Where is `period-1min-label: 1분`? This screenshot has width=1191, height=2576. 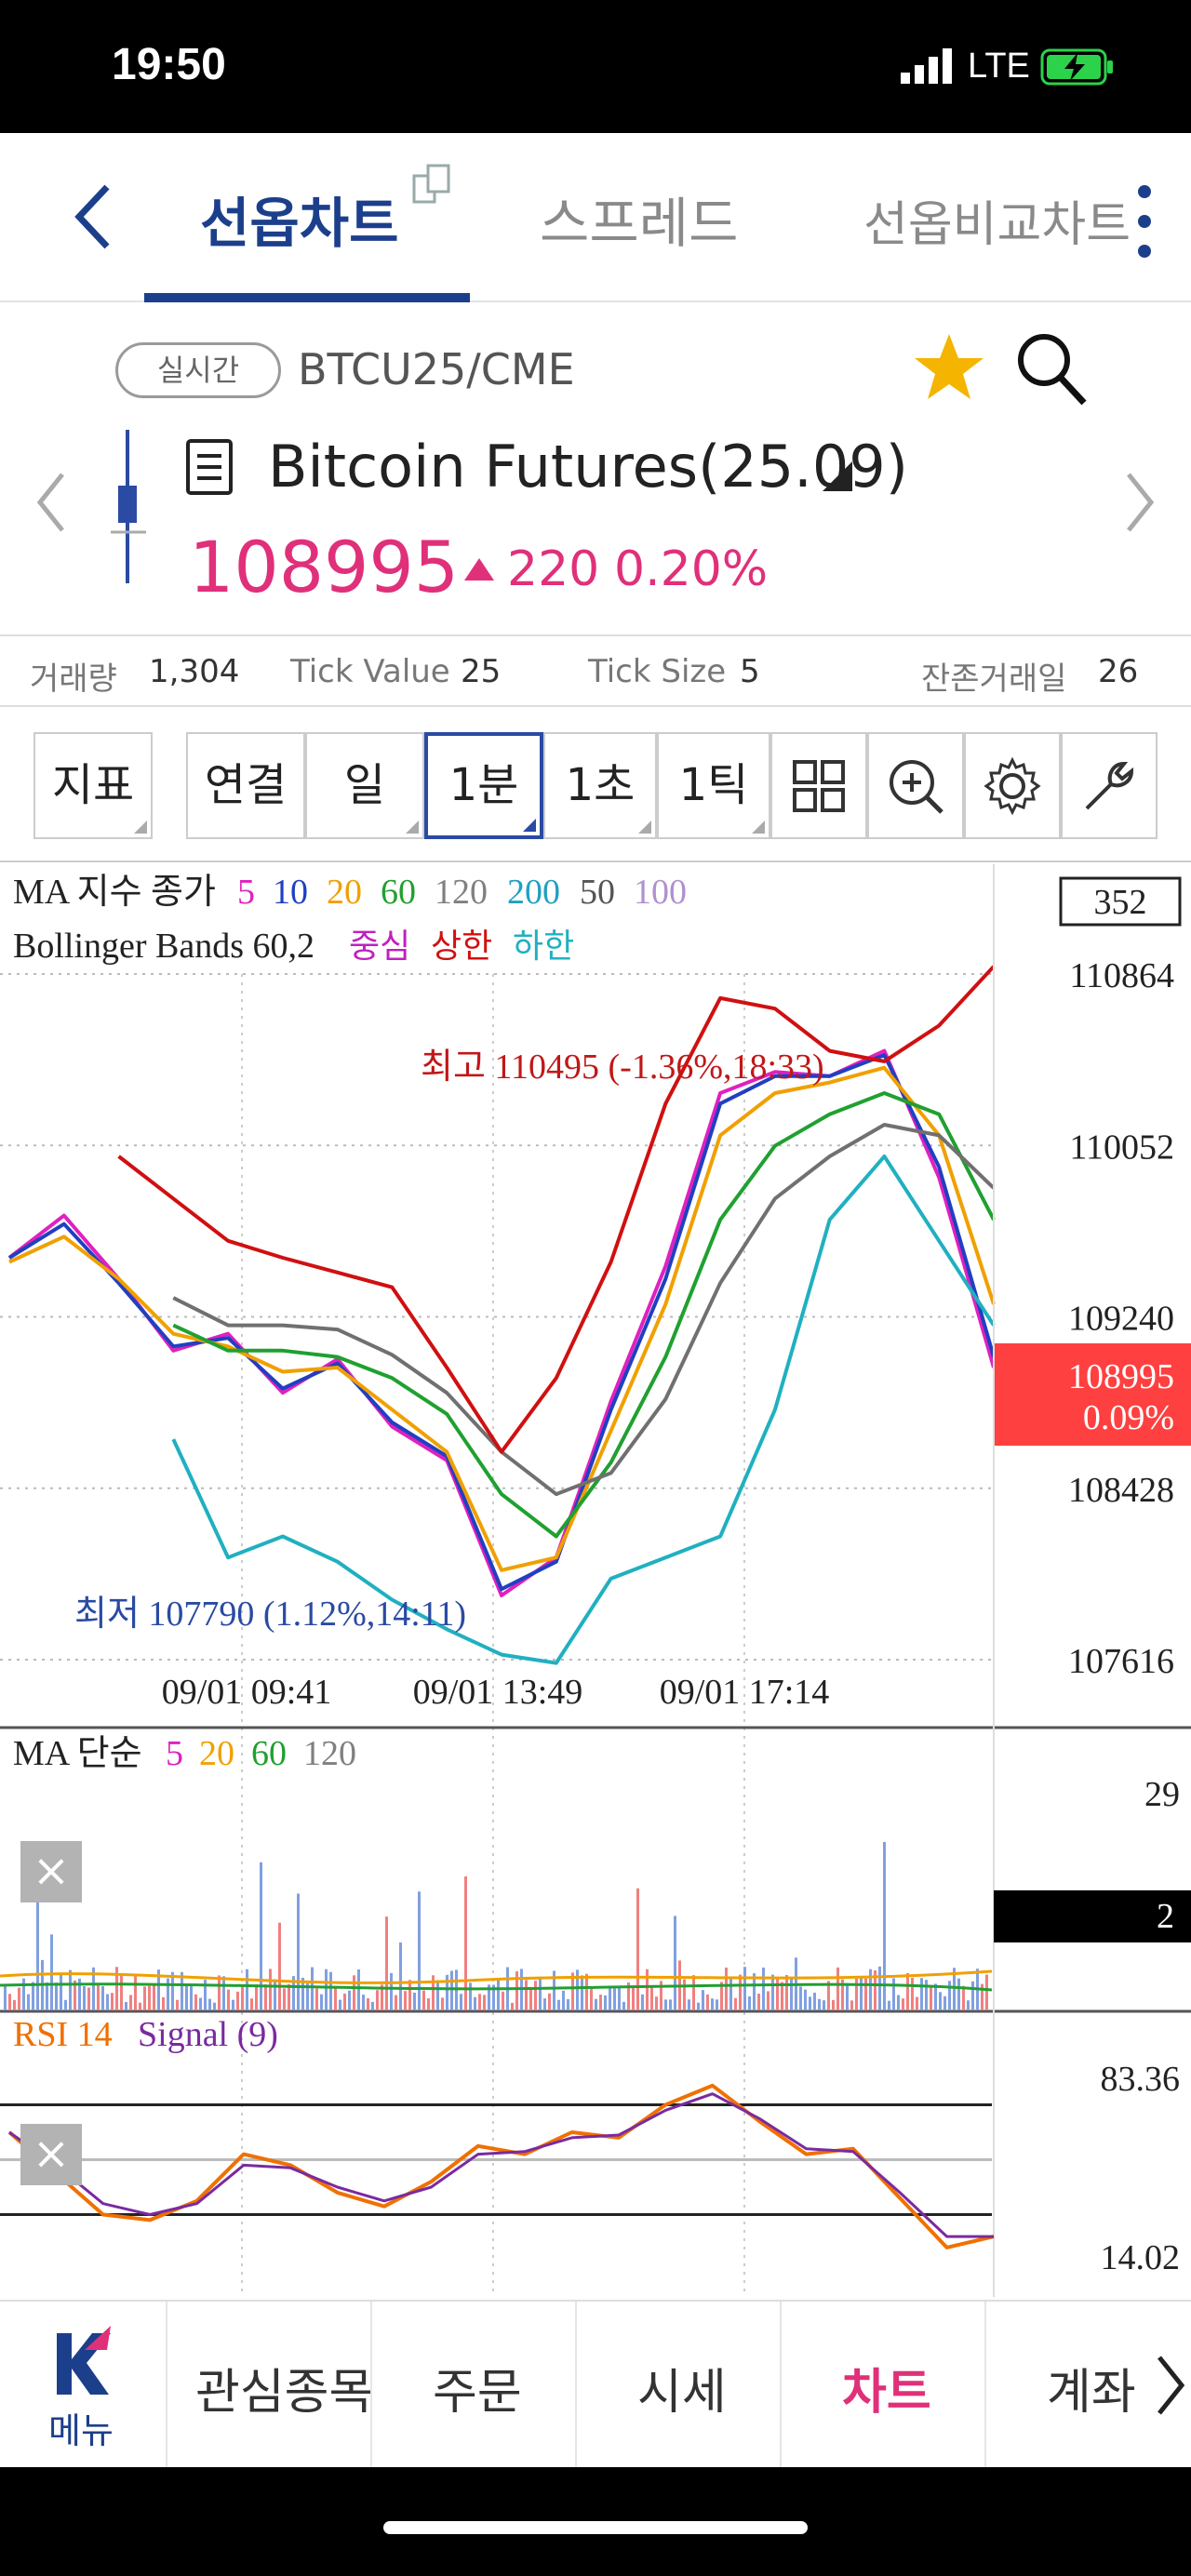 period-1min-label: 1분 is located at coordinates (483, 785).